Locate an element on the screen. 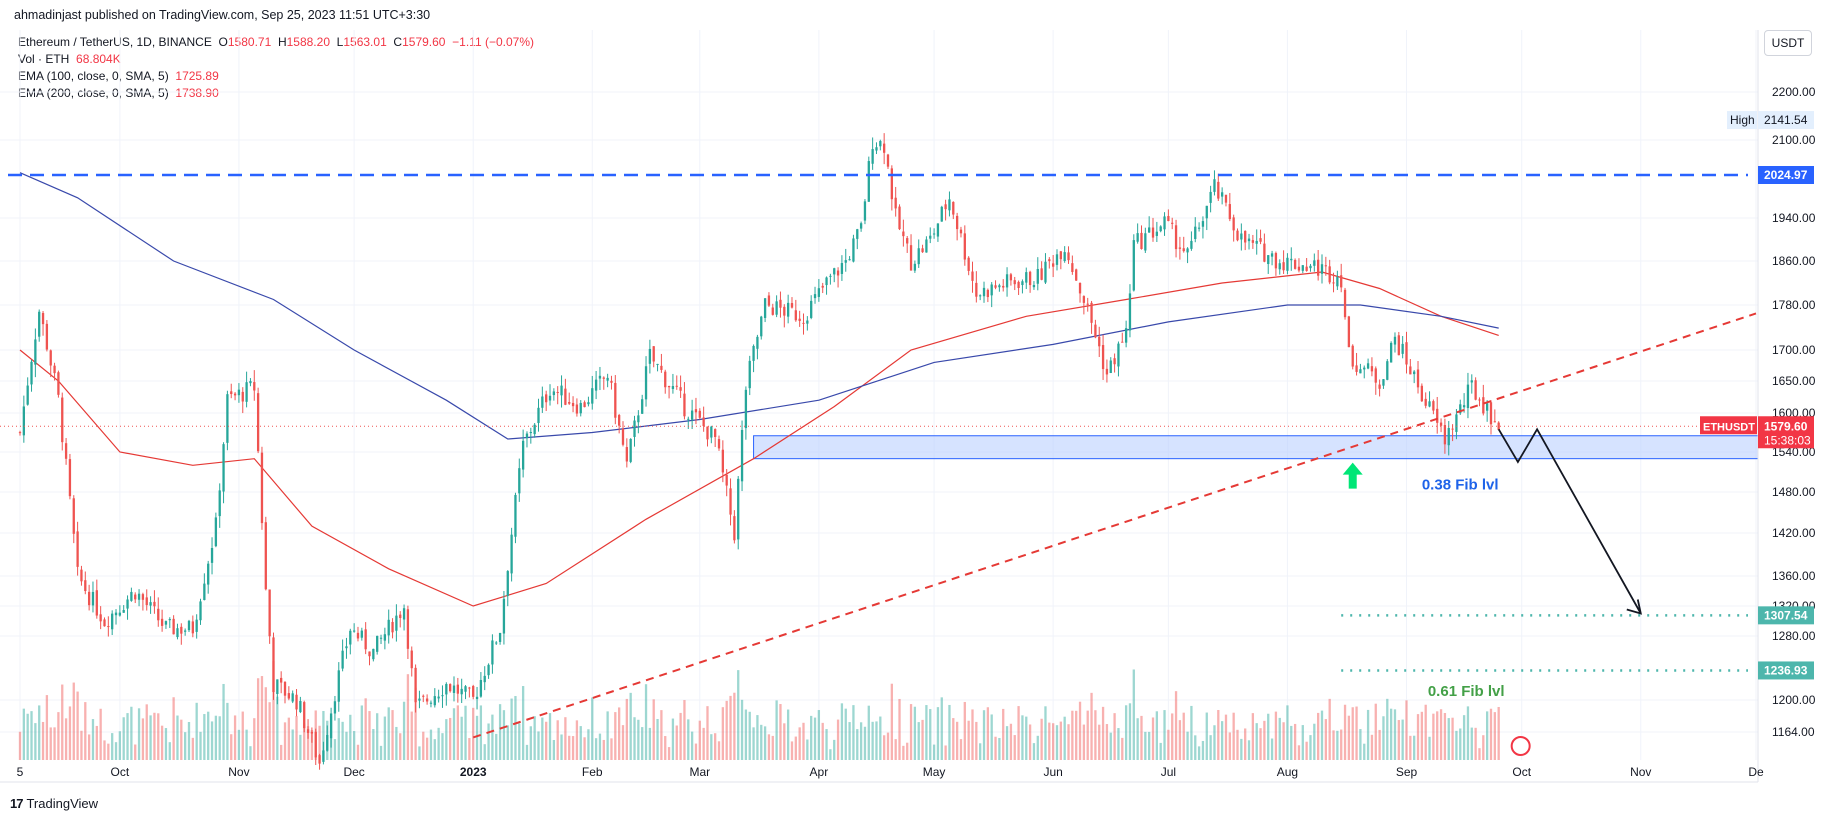  legend-ema100-row: EMA (100, close, 0, SMA, 5) 1725.89 is located at coordinates (276, 76).